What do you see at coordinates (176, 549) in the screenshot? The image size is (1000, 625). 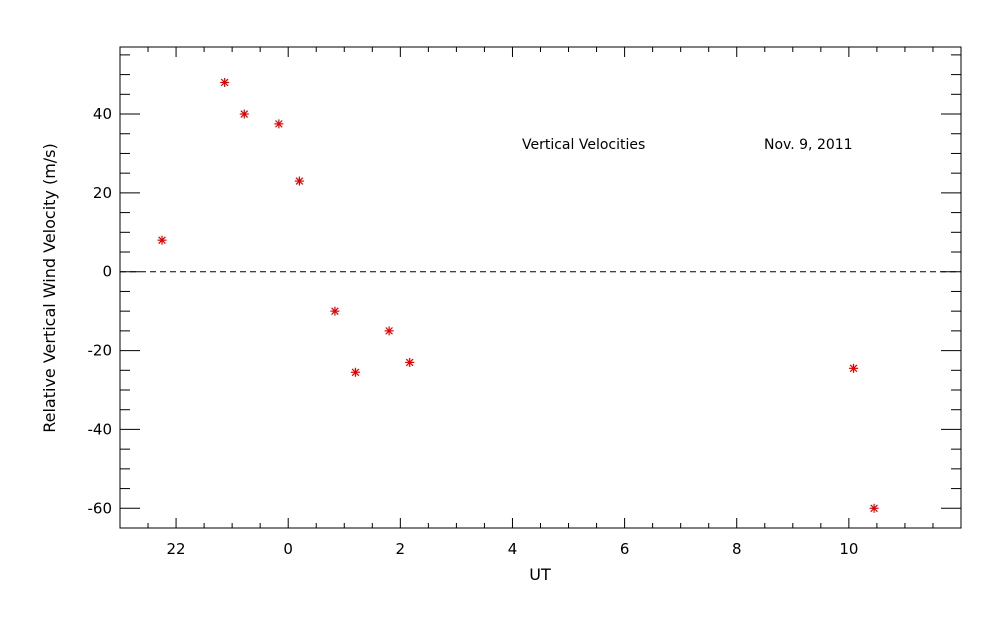 I see `x-tick-label: 22` at bounding box center [176, 549].